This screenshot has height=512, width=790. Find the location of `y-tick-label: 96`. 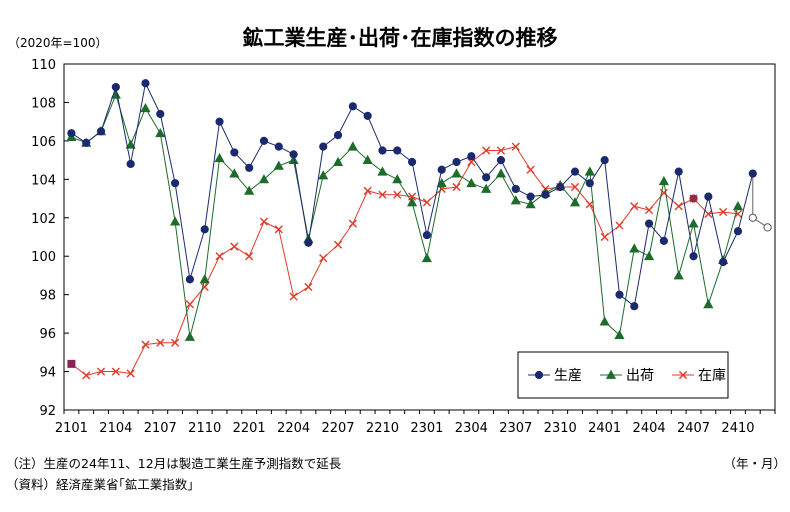

y-tick-label: 96 is located at coordinates (47, 334).